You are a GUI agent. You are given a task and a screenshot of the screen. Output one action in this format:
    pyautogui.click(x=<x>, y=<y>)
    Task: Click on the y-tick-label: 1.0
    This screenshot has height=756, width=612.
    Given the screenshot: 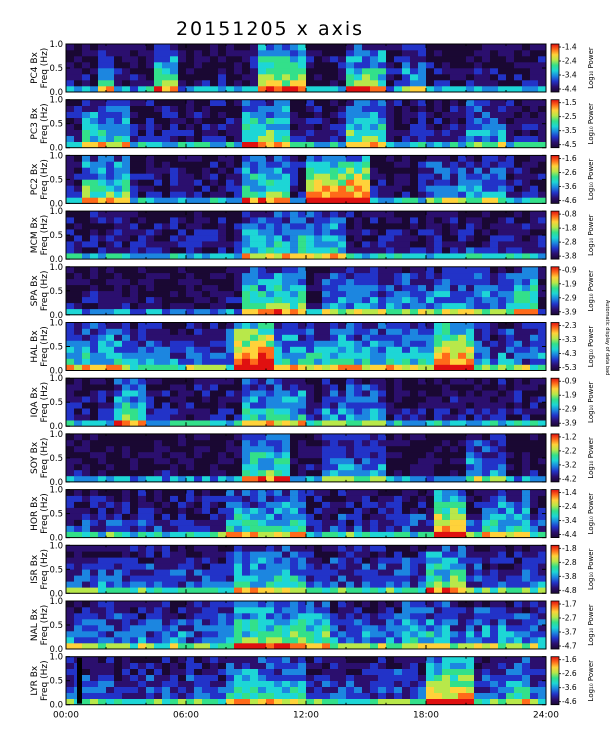 What is the action you would take?
    pyautogui.click(x=56, y=379)
    